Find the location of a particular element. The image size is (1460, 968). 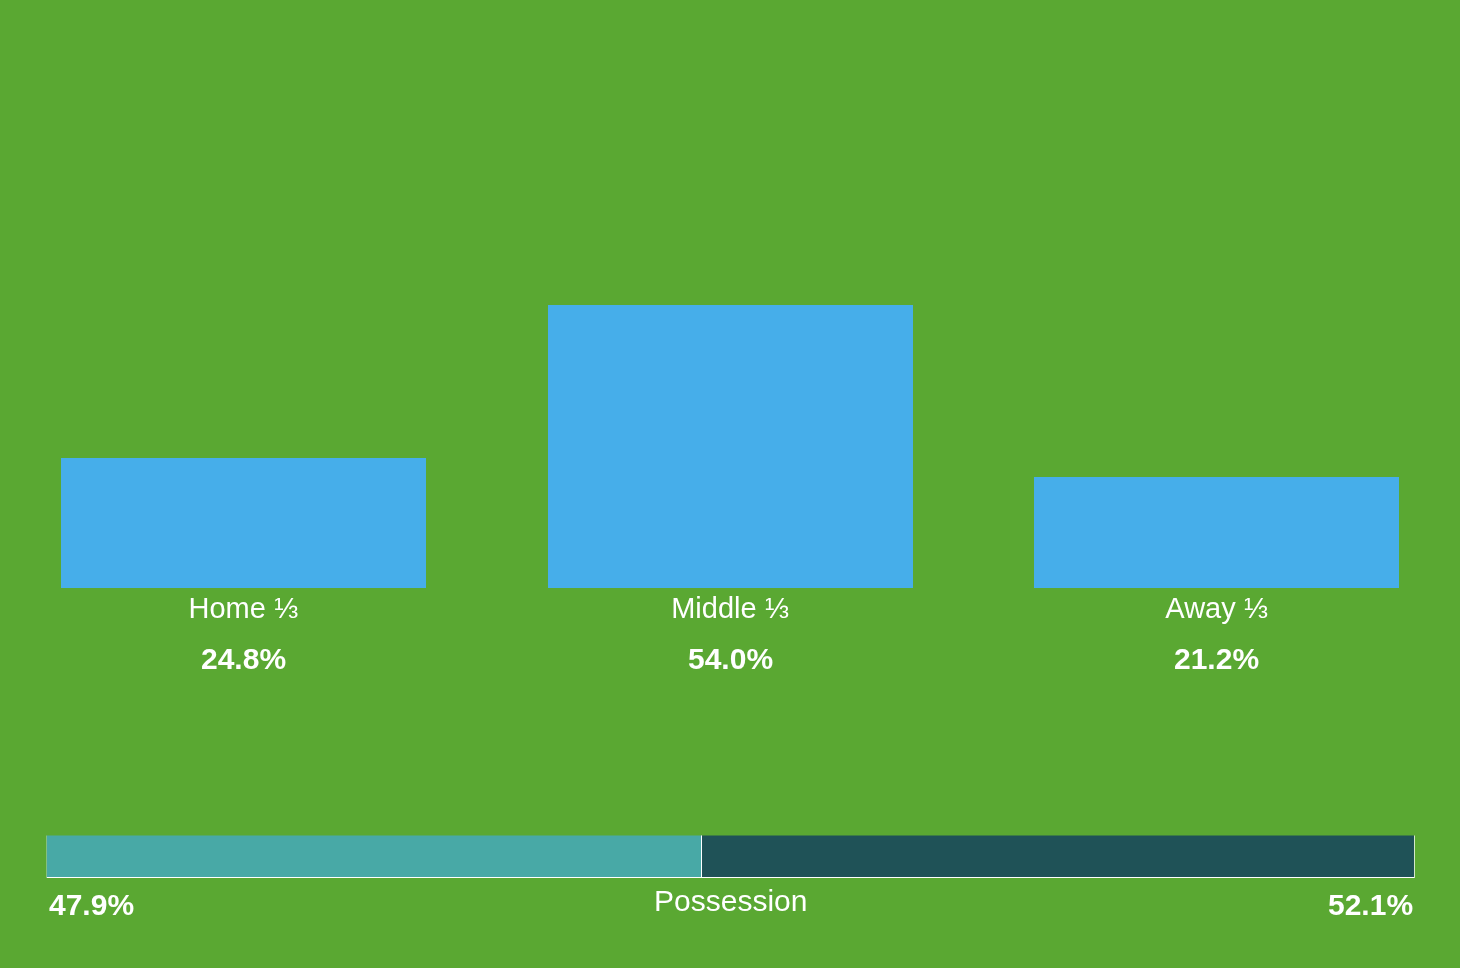

x-tick-label: Away ⅓ is located at coordinates (1216, 607).